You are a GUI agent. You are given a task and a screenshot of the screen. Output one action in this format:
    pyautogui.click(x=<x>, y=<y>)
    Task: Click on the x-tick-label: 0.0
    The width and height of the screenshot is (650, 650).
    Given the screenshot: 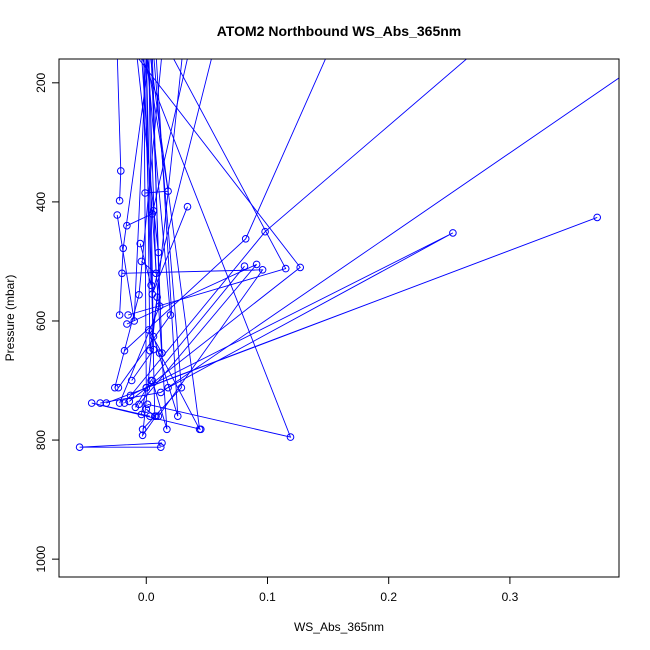 What is the action you would take?
    pyautogui.click(x=146, y=597)
    